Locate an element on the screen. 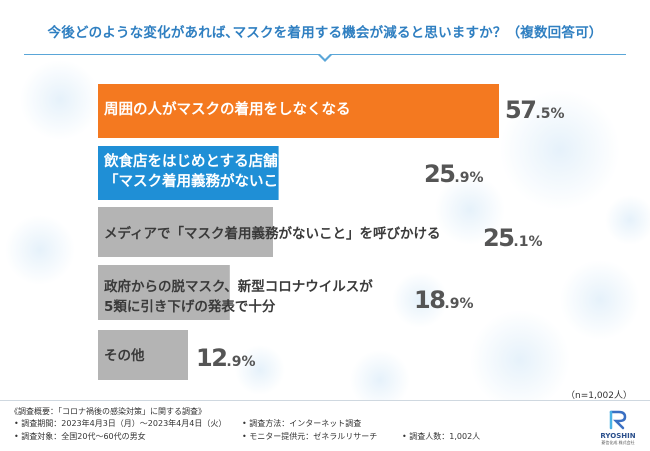 Image resolution: width=650 pixels, height=451 pixels. logo-name: RYOSHIN is located at coordinates (618, 436).